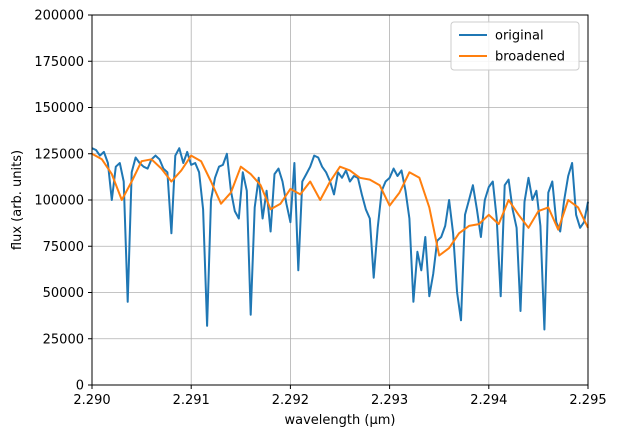 This screenshot has height=438, width=617. What do you see at coordinates (488, 400) in the screenshot?
I see `x-tick-label: 2.294` at bounding box center [488, 400].